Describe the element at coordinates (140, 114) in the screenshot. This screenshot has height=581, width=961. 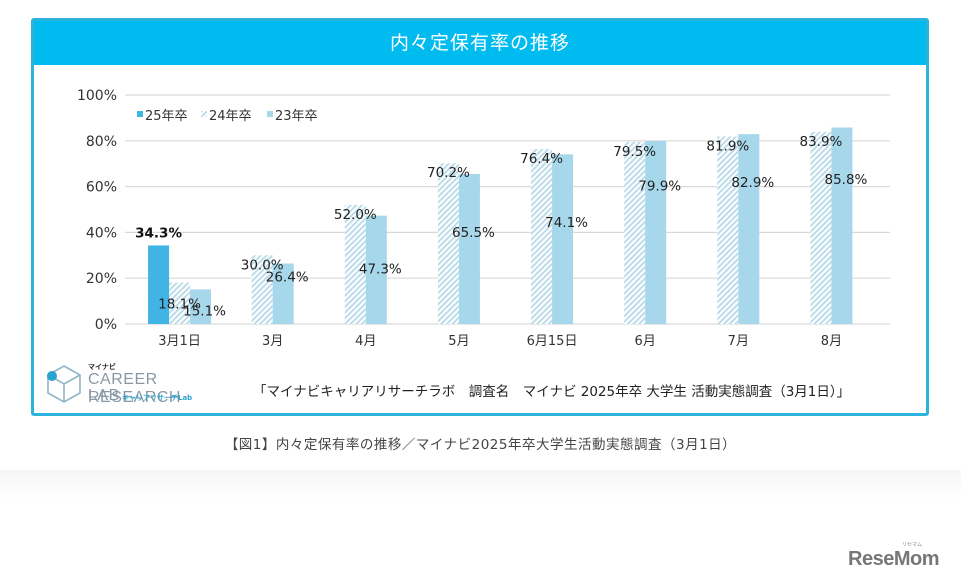
I see `legend-swatch-25年卒` at that location.